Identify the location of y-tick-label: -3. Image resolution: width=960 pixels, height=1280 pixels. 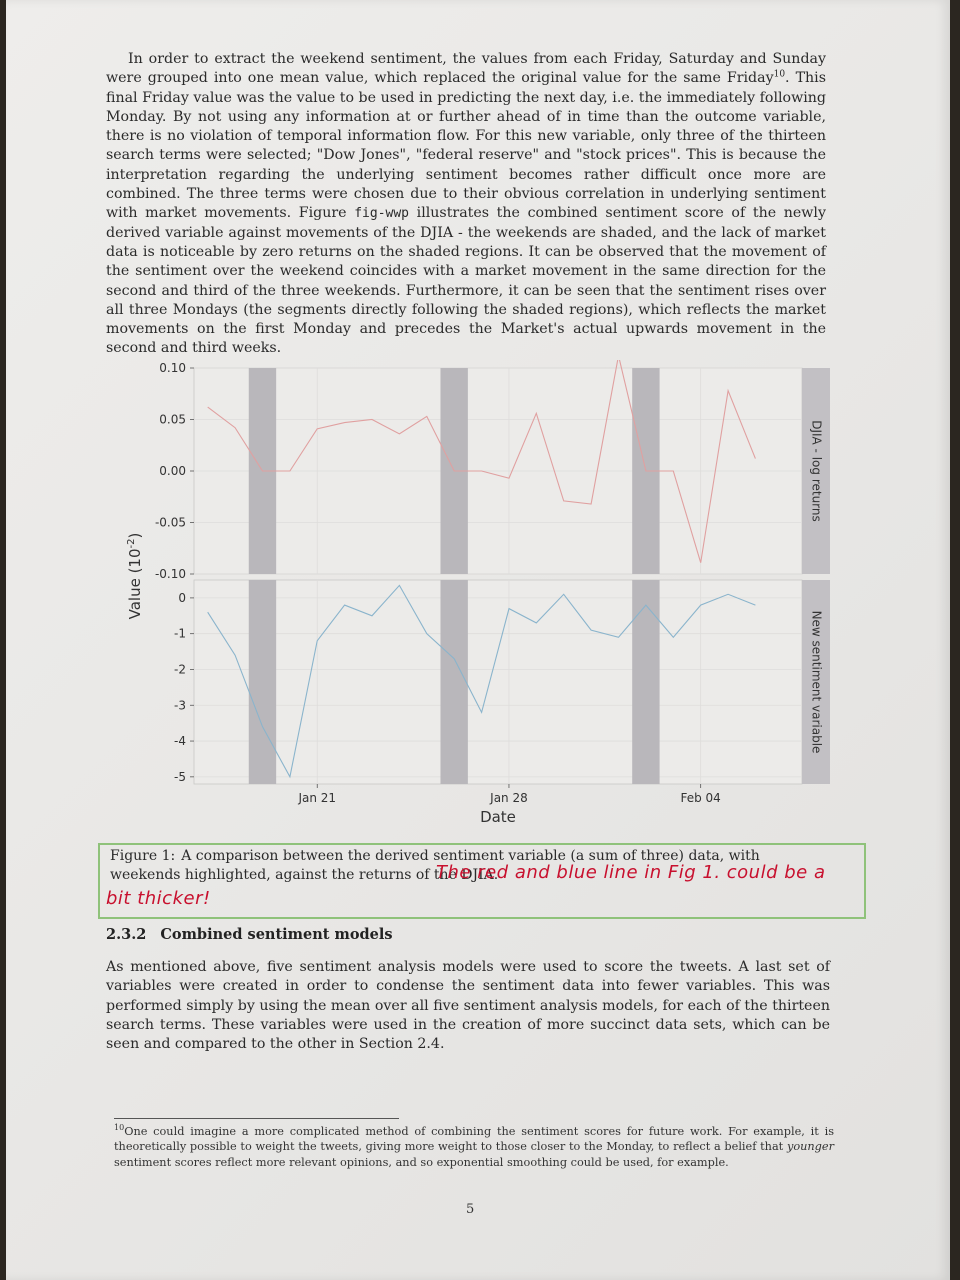
(180, 705).